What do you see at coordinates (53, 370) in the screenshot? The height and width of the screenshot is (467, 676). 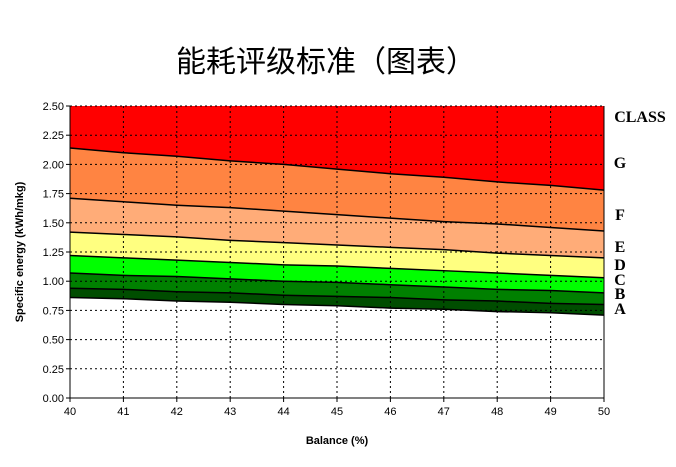 I see `y-tick-label: 0.25` at bounding box center [53, 370].